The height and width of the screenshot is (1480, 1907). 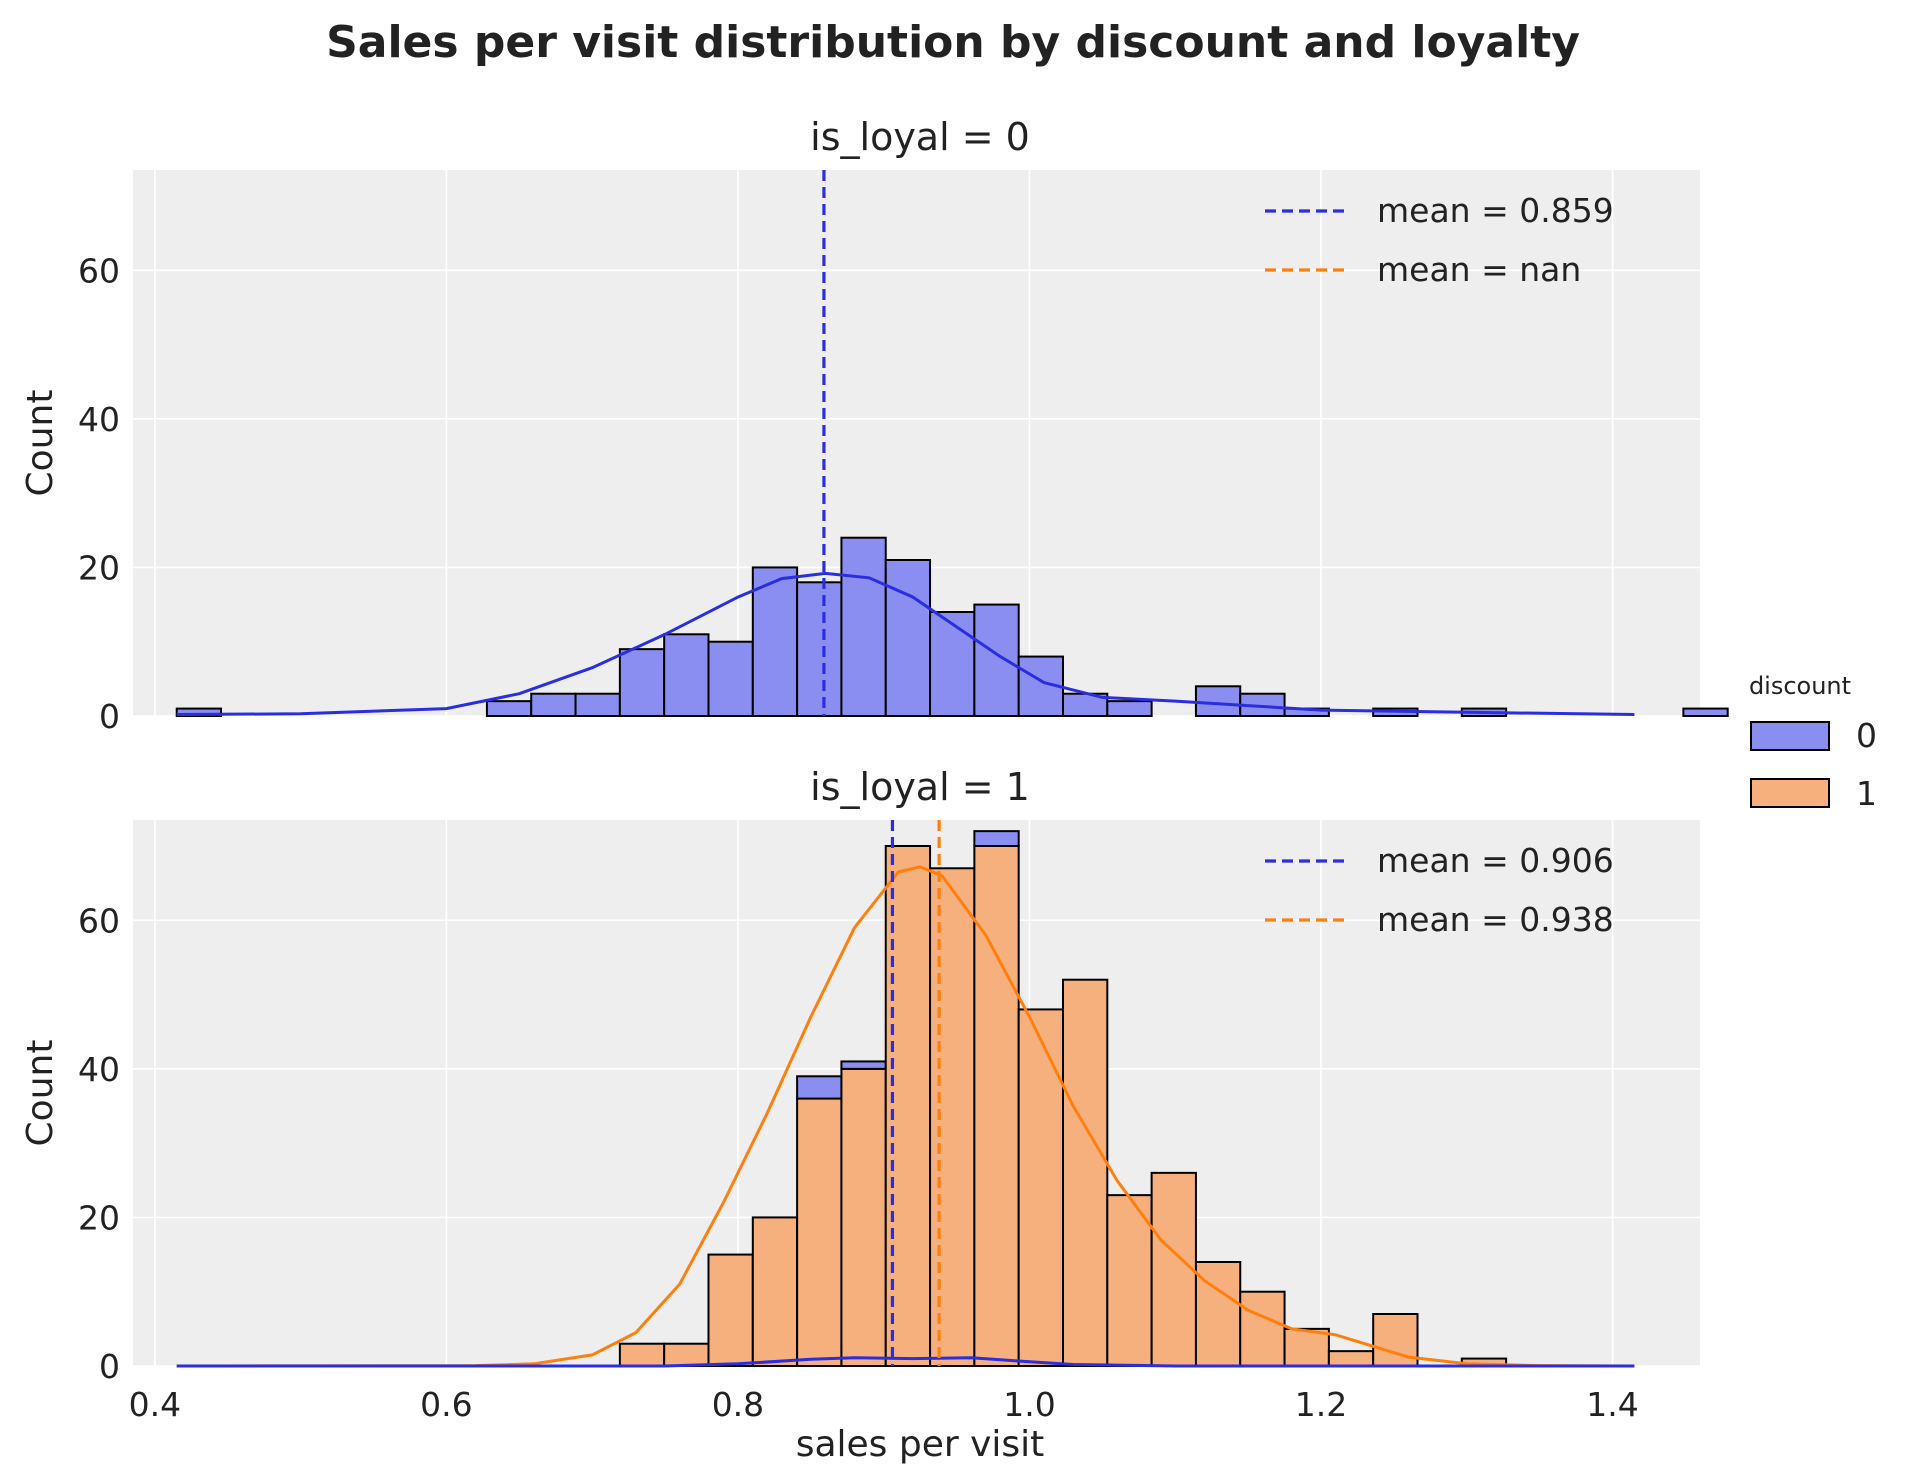 I want to click on mean-legend-label: mean = 0.906, so click(x=1495, y=860).